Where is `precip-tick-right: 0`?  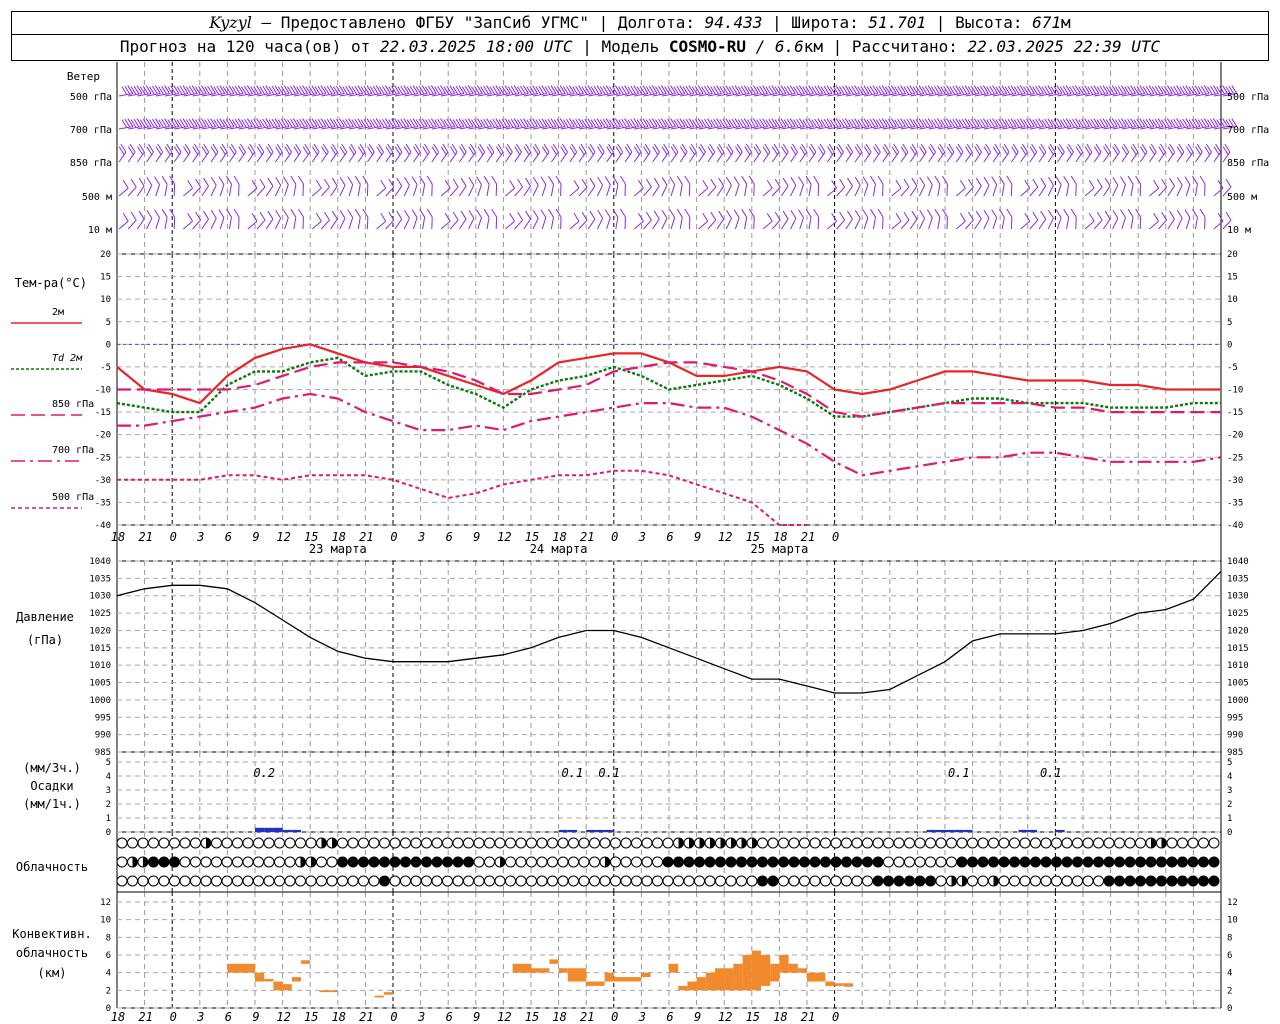 precip-tick-right: 0 is located at coordinates (1229, 833).